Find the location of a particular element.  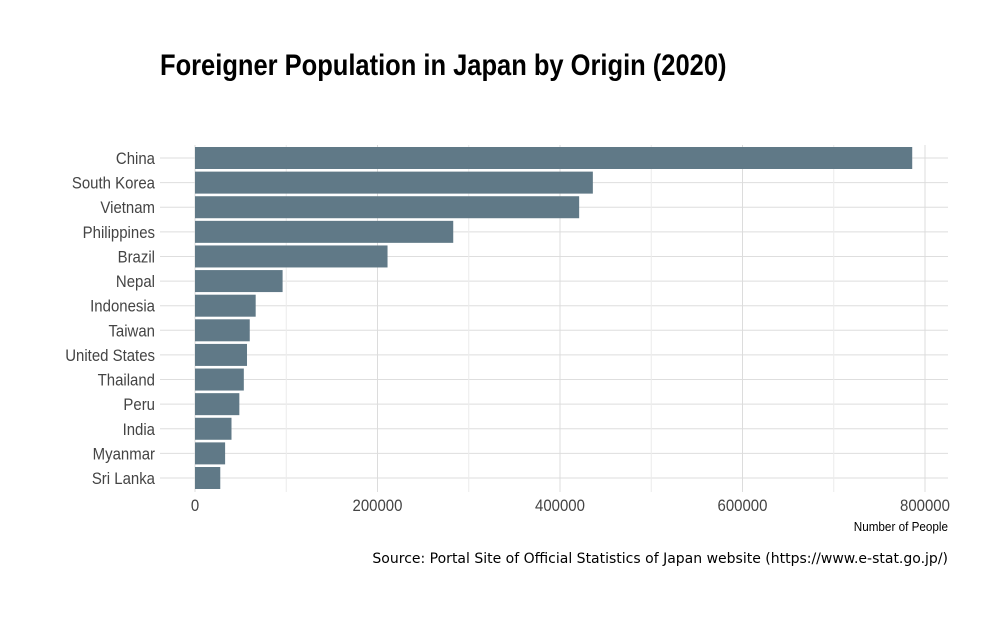

bar-sri-lanka is located at coordinates (208, 478).